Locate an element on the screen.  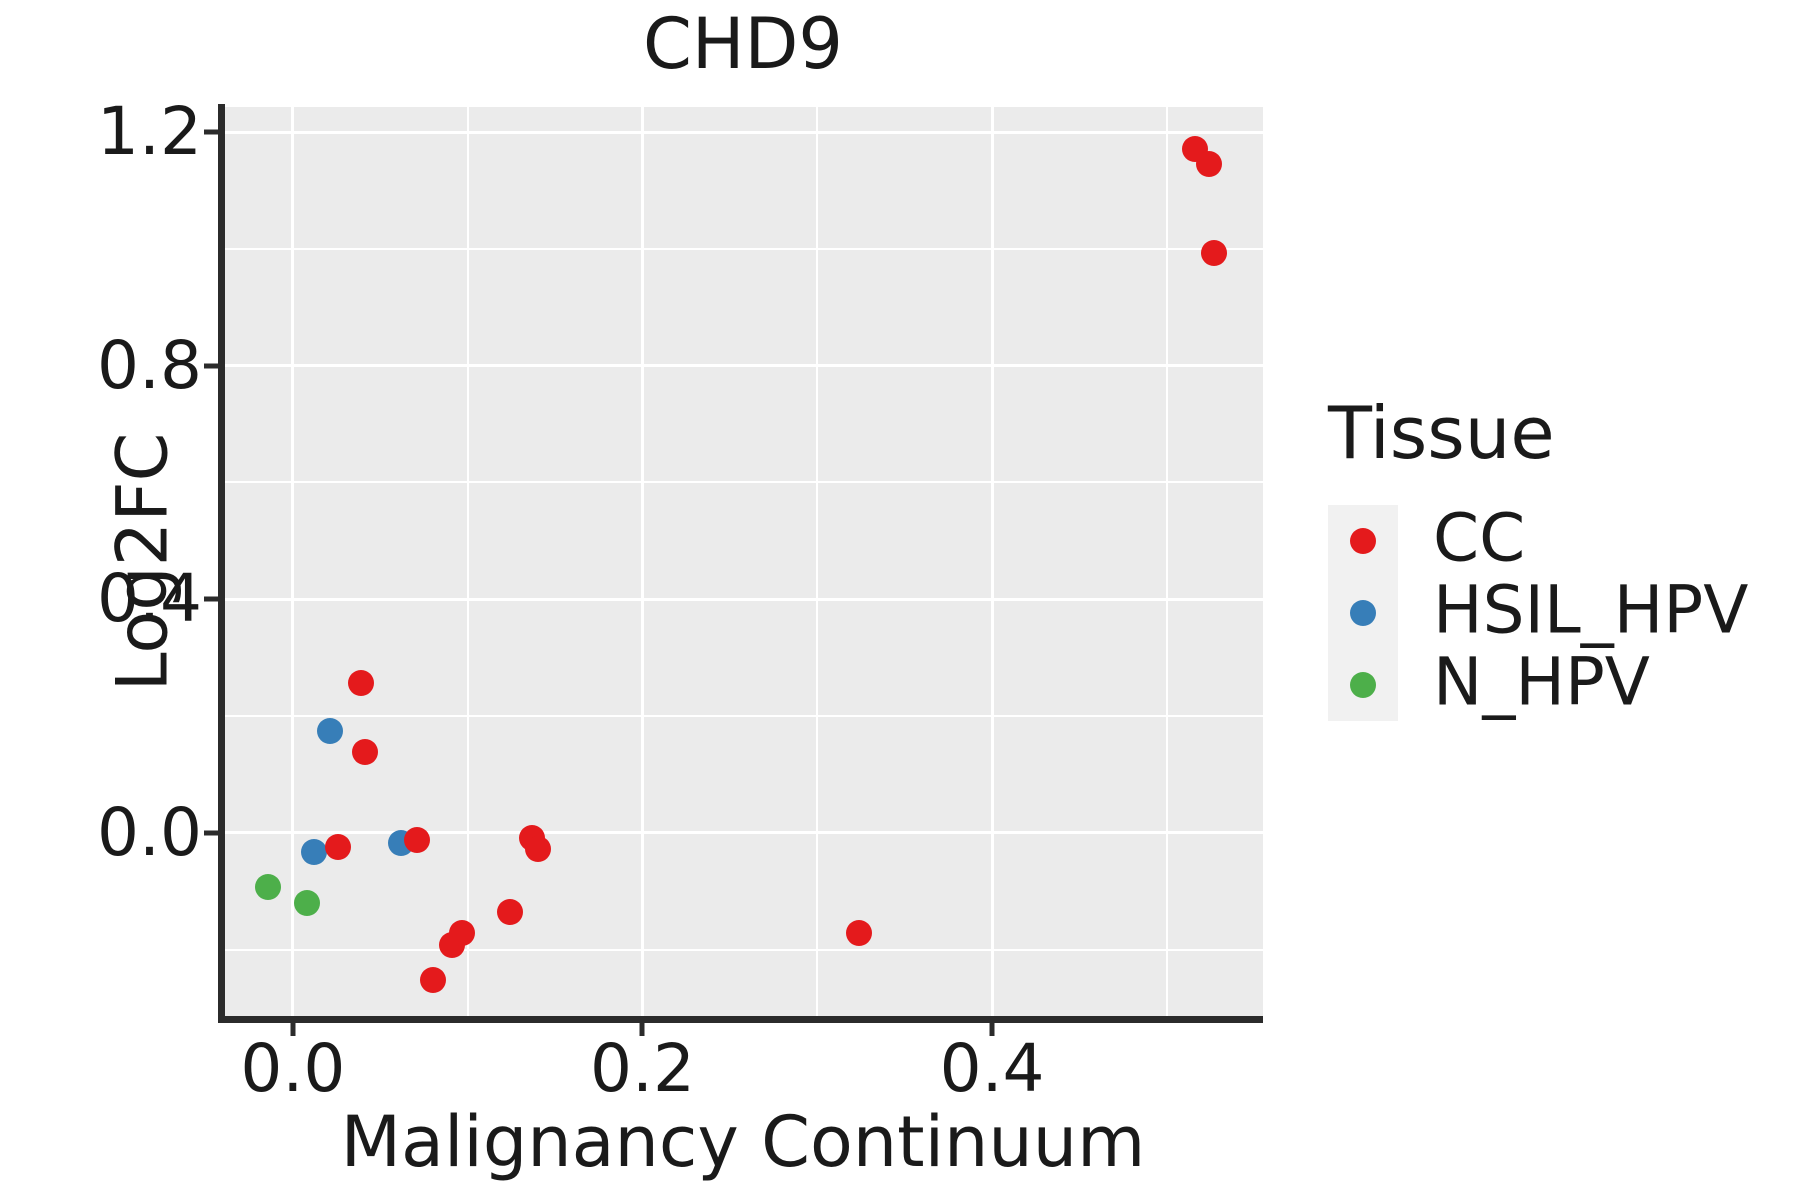
legend-label: CC is located at coordinates (1479, 538).